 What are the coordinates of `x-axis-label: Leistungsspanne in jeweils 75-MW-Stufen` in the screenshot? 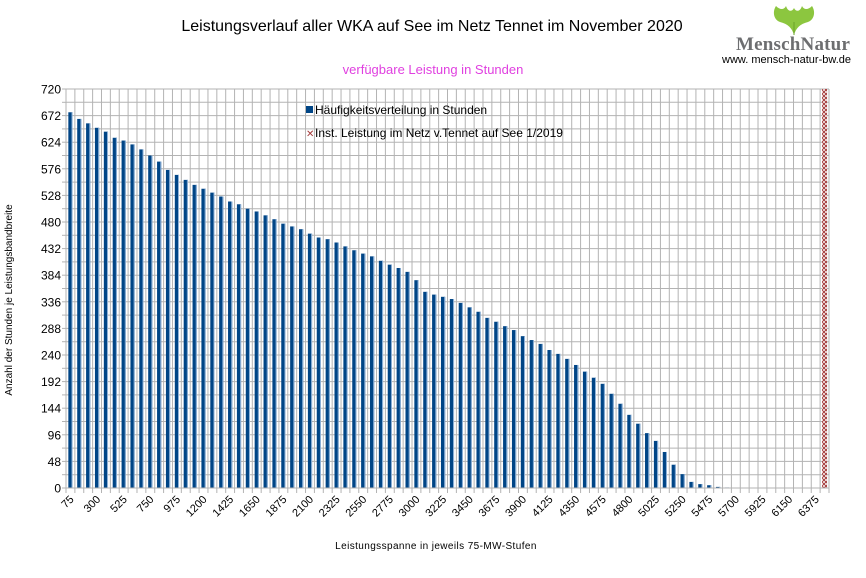 It's located at (436, 546).